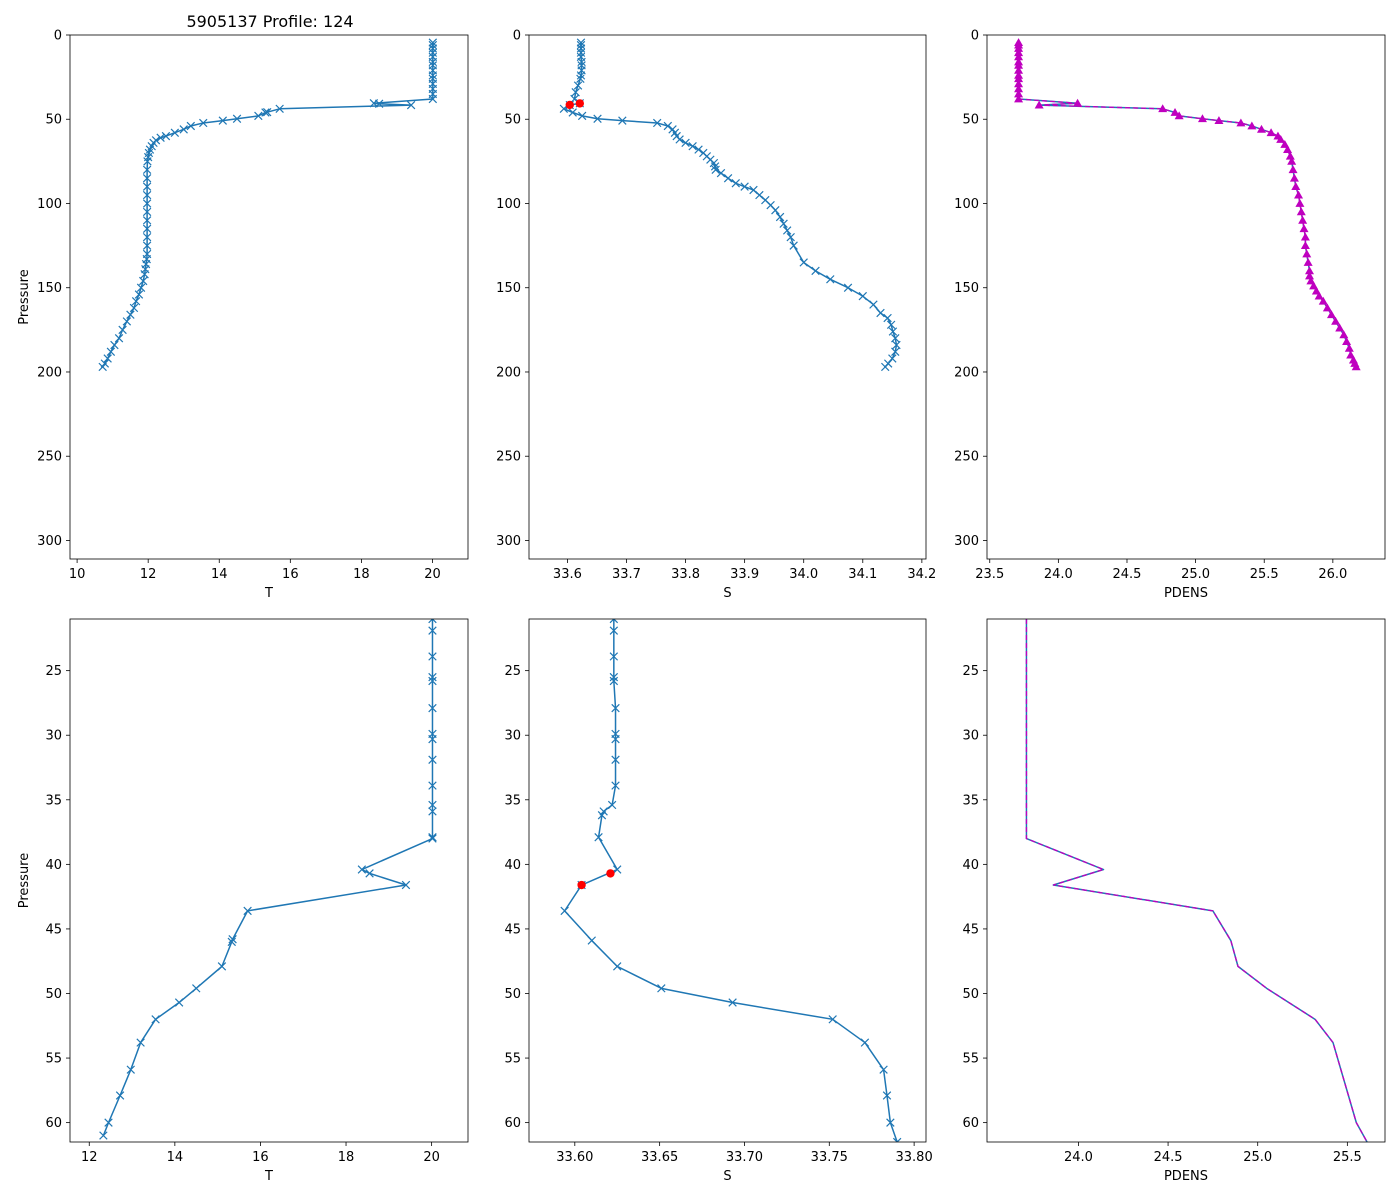 The image size is (1400, 1200). Describe the element at coordinates (512, 671) in the screenshot. I see `y-tick-label: 25` at that location.